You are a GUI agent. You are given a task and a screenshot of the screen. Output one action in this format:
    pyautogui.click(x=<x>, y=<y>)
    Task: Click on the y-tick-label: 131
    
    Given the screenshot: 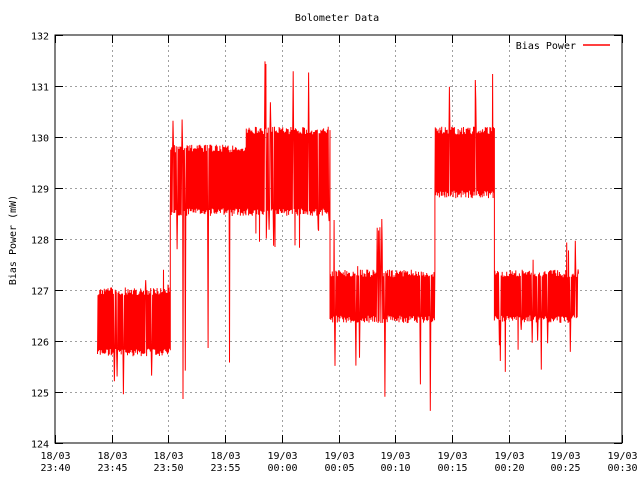 What is the action you would take?
    pyautogui.click(x=40, y=88)
    